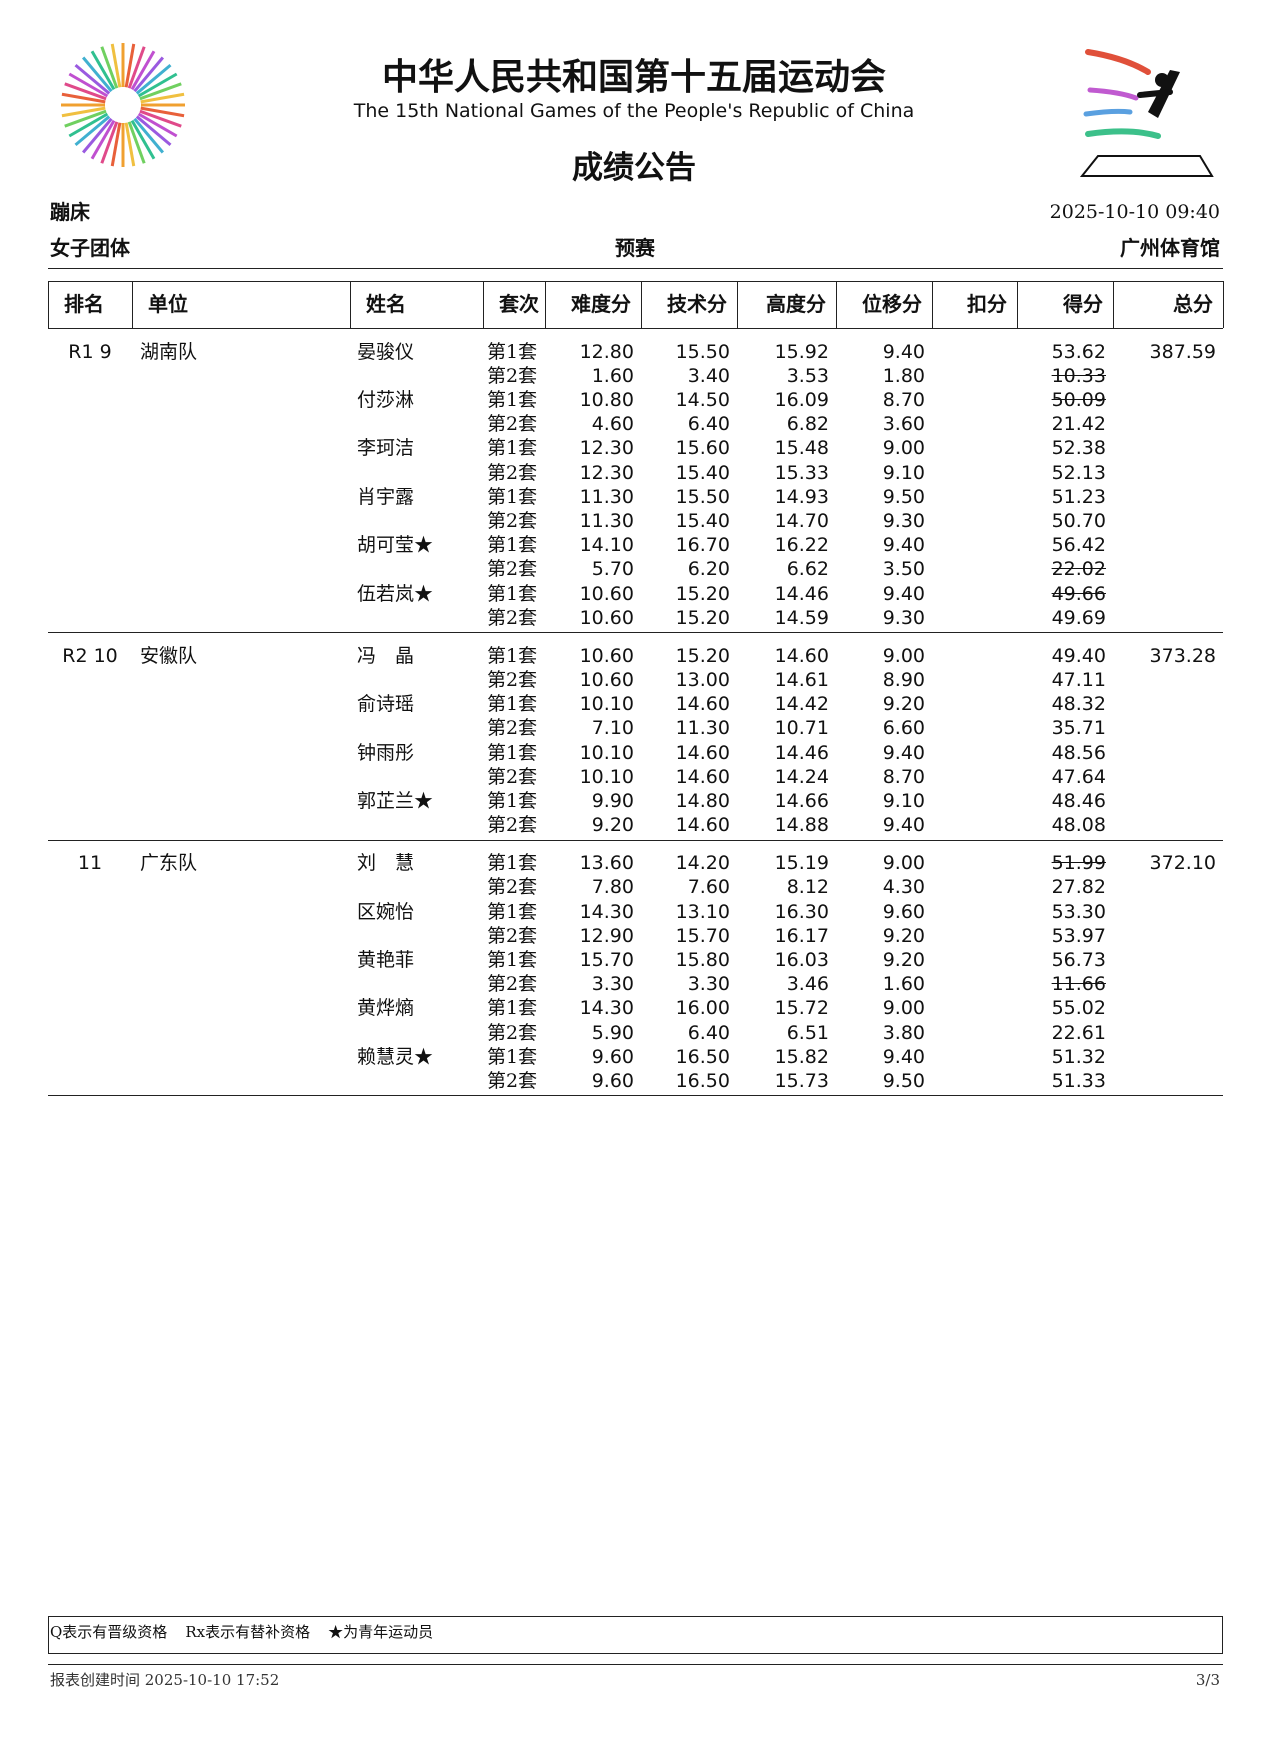 The image size is (1264, 1745). Describe the element at coordinates (1182, 863) in the screenshot. I see `total: 372.10` at that location.